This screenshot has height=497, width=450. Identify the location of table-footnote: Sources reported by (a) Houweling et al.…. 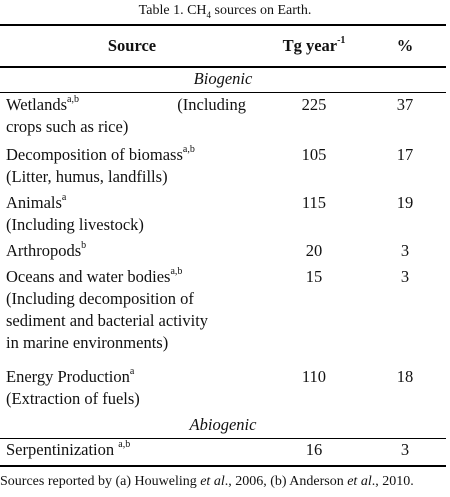
(207, 481).